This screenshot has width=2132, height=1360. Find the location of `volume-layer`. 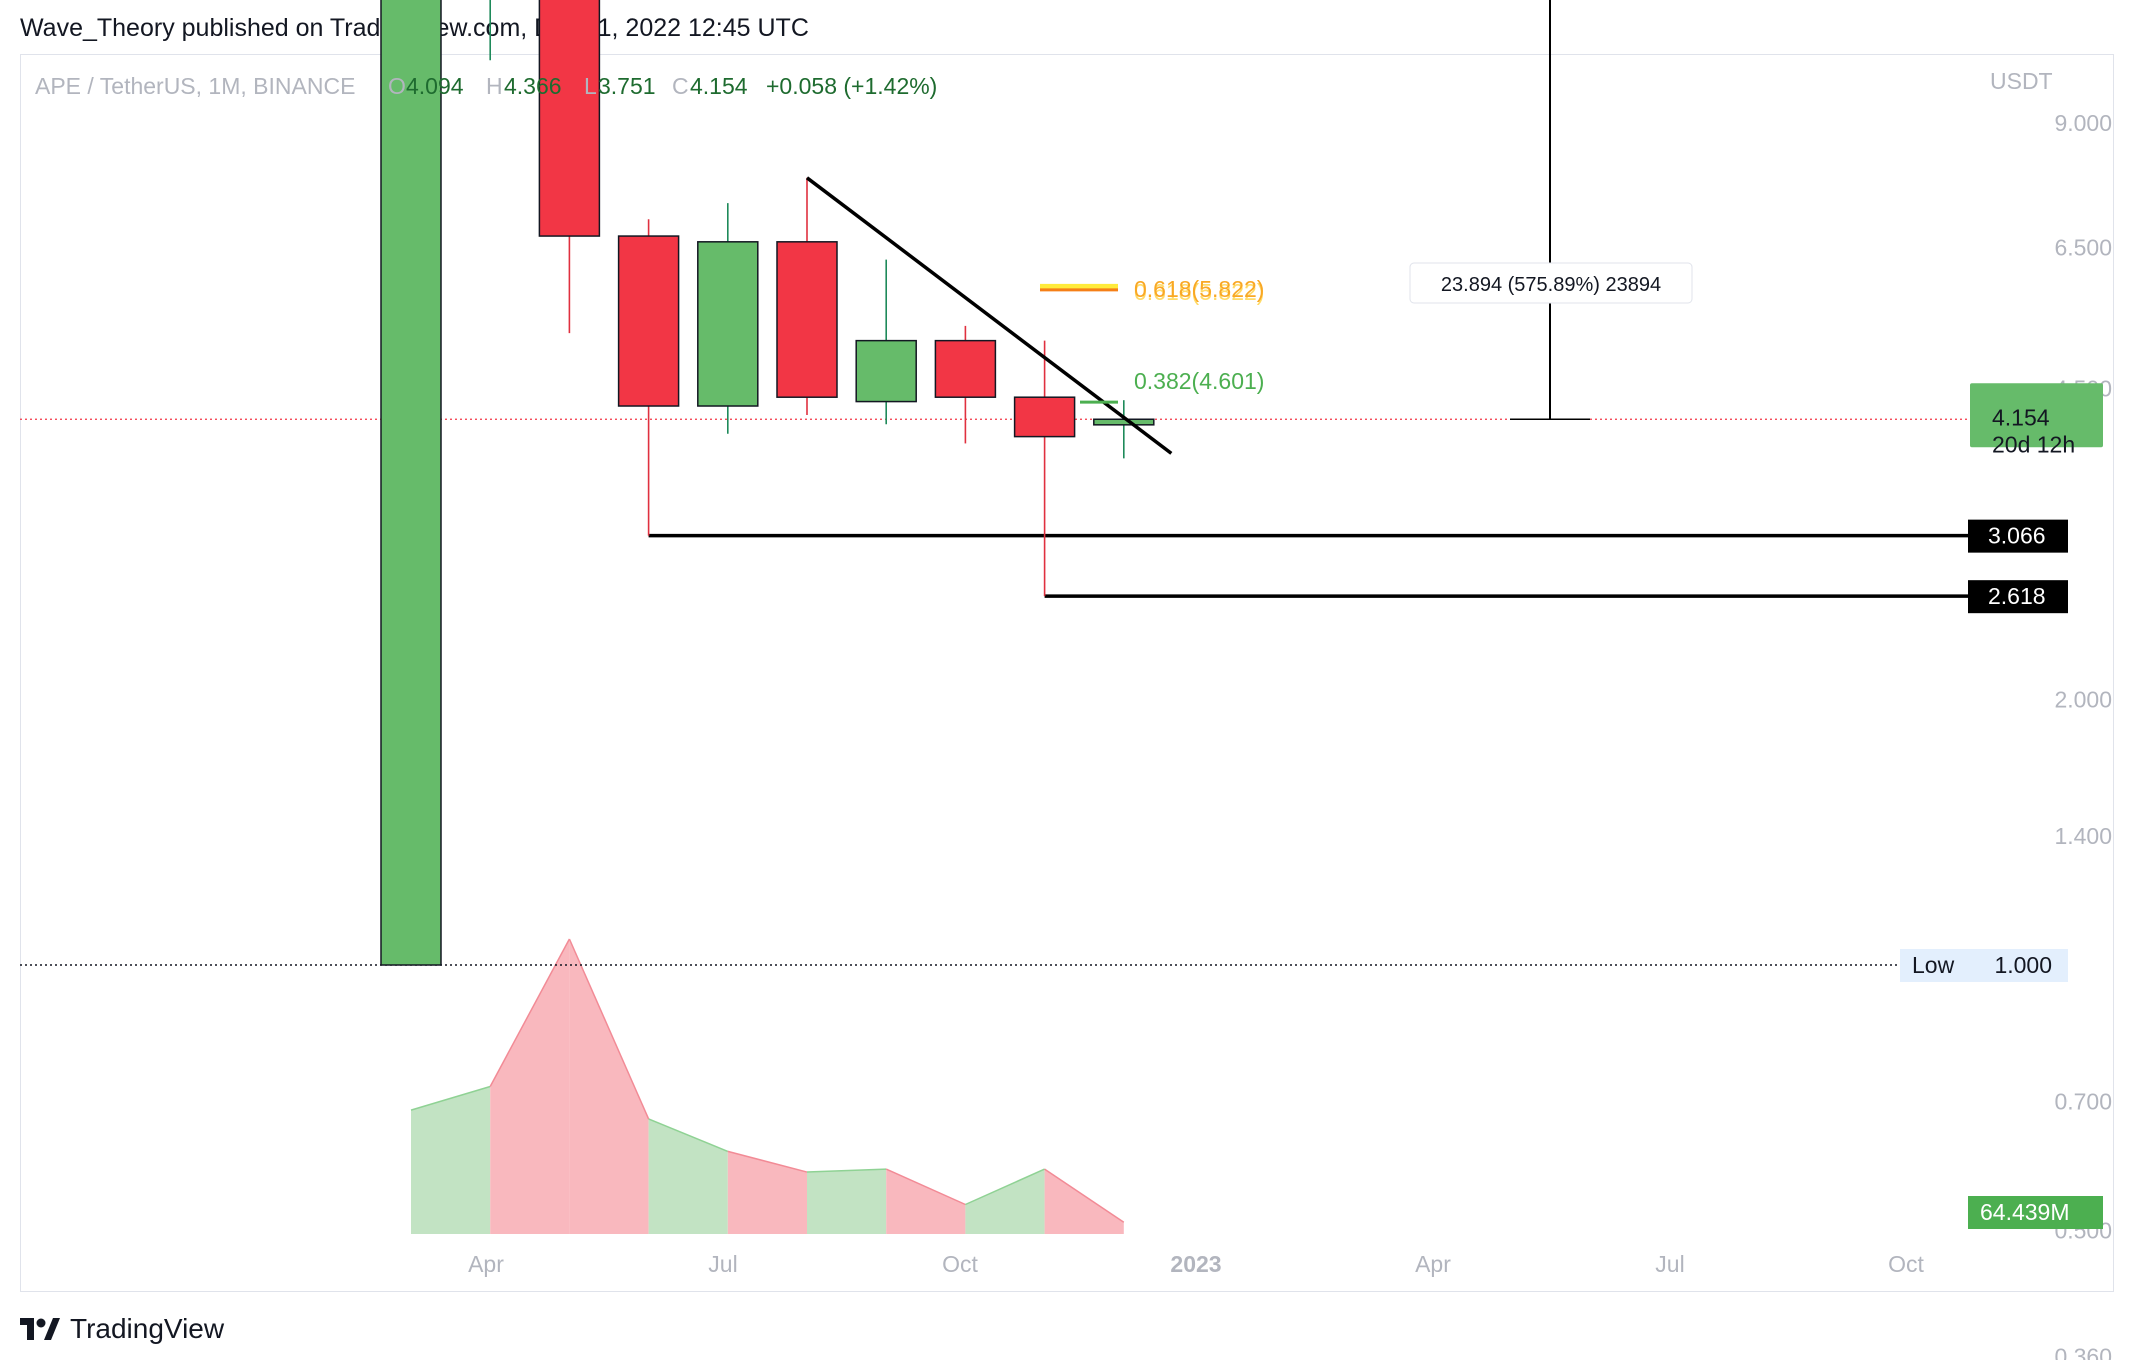

volume-layer is located at coordinates (767, 1086).